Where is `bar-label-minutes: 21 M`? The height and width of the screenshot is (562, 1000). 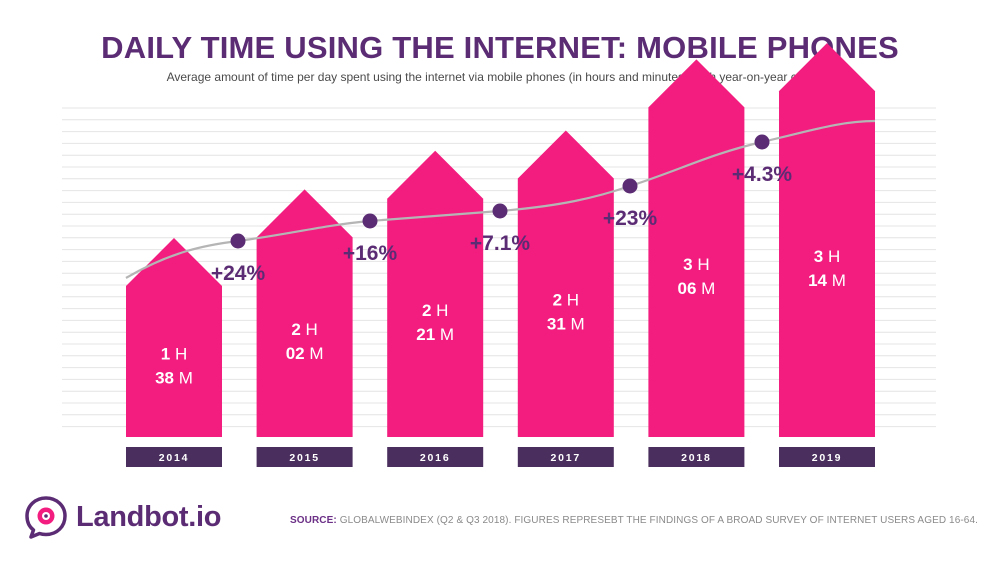
bar-label-minutes: 21 M is located at coordinates (435, 334).